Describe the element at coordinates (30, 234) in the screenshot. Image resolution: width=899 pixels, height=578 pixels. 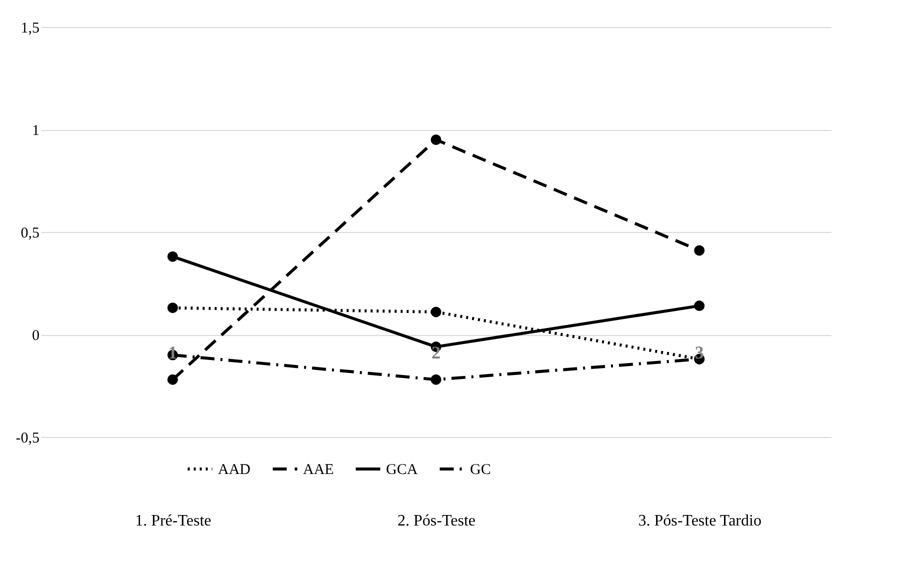
I see `y-tick-label: 0,5` at that location.